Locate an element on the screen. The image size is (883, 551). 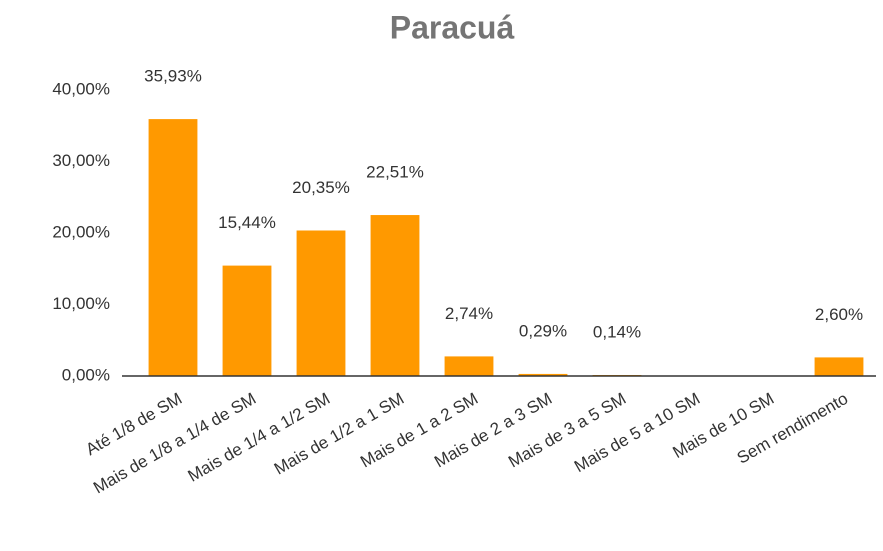
data-label: 35,93% is located at coordinates (173, 76).